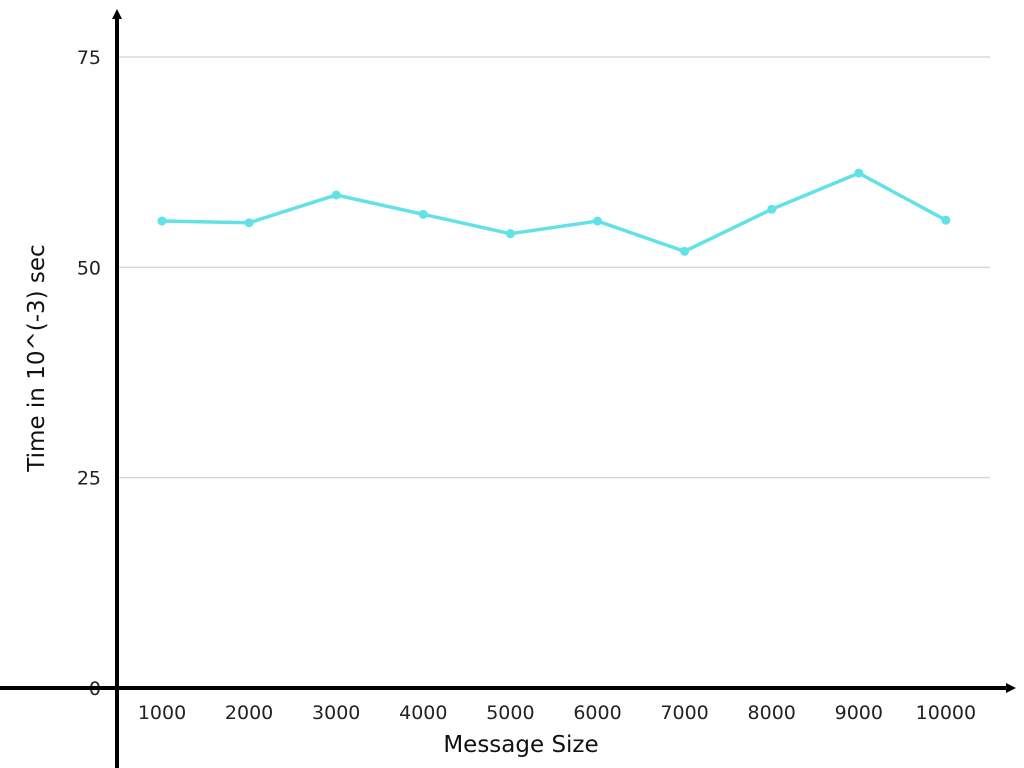 The height and width of the screenshot is (768, 1024). I want to click on x-tick-label: 2000, so click(249, 713).